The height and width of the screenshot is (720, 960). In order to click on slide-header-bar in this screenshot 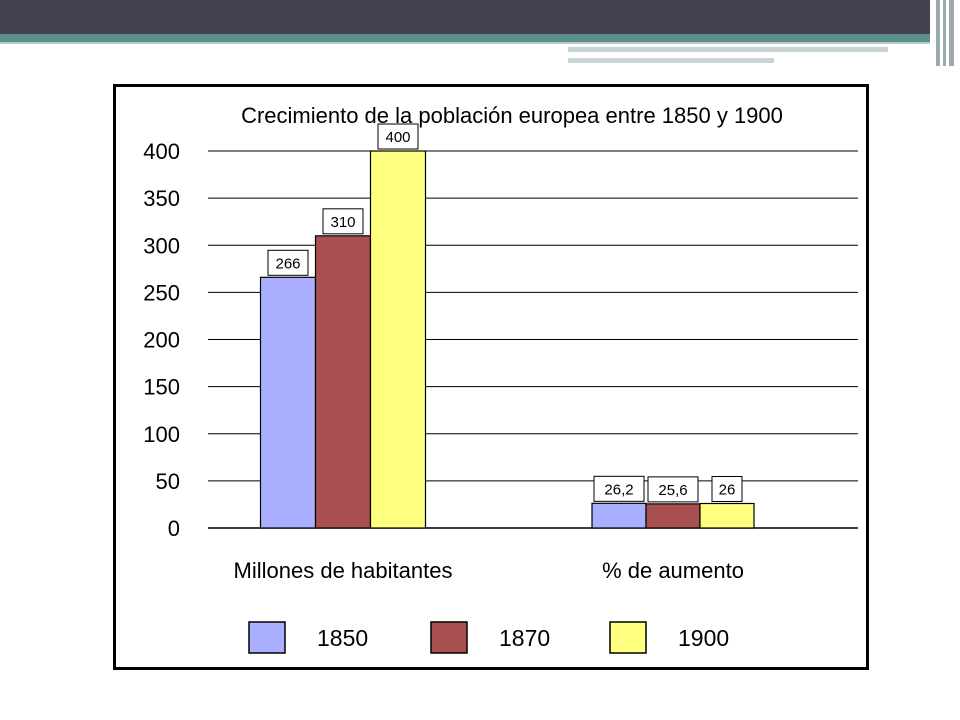, I will do `click(465, 17)`.